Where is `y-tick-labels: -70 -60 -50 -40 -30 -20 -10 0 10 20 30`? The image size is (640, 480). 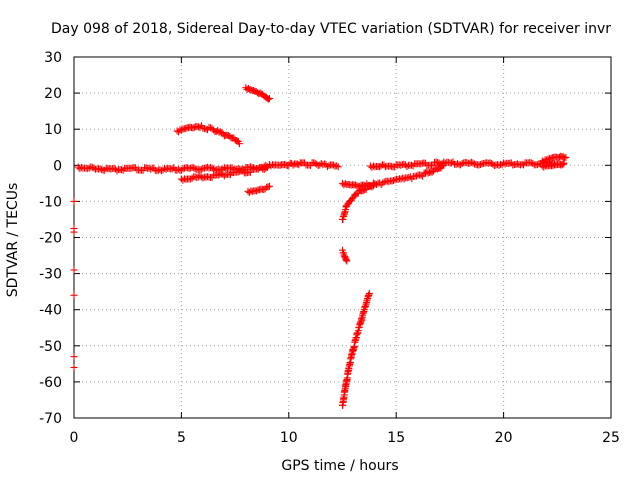
y-tick-labels: -70 -60 -50 -40 -30 -20 -10 0 10 20 30 is located at coordinates (50, 238).